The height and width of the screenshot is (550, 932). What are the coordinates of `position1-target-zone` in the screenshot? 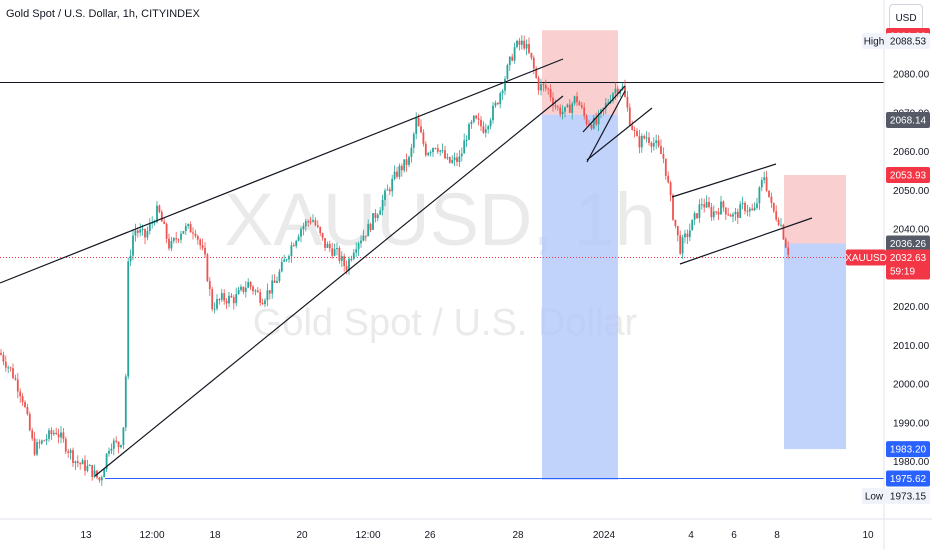 It's located at (580, 297).